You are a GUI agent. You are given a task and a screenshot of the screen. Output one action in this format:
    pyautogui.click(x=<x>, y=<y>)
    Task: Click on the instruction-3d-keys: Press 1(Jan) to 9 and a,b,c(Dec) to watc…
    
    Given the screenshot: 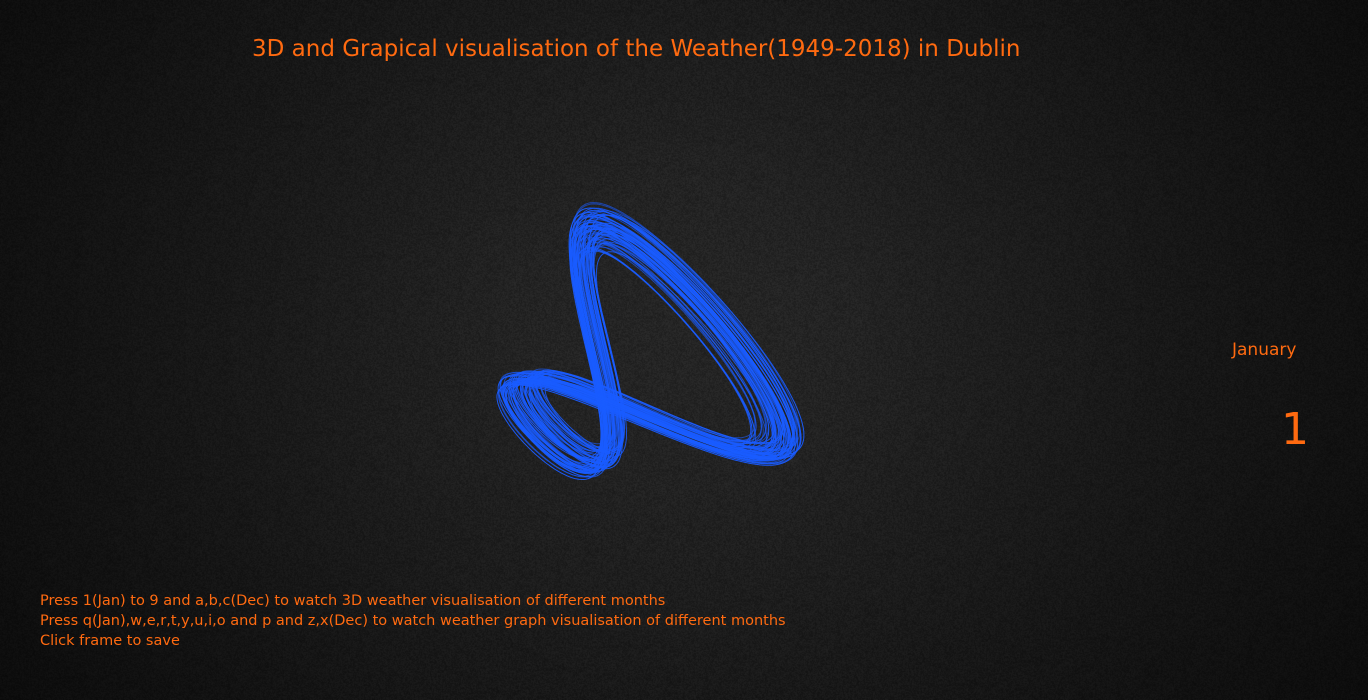 What is the action you would take?
    pyautogui.click(x=353, y=601)
    